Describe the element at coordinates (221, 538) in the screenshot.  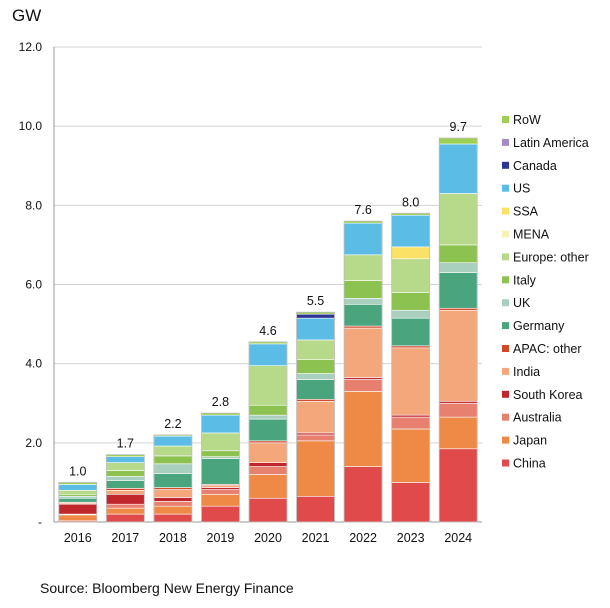
I see `x-tick-label: 2019` at that location.